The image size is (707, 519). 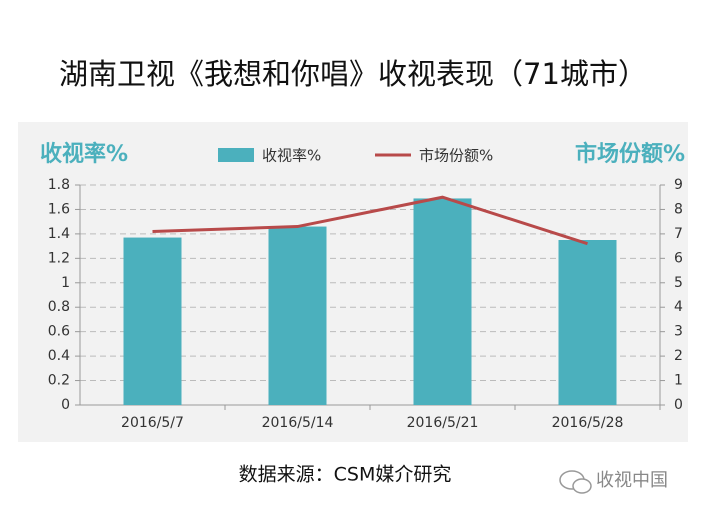 What do you see at coordinates (588, 423) in the screenshot?
I see `x-tick-label: 2016/5/28` at bounding box center [588, 423].